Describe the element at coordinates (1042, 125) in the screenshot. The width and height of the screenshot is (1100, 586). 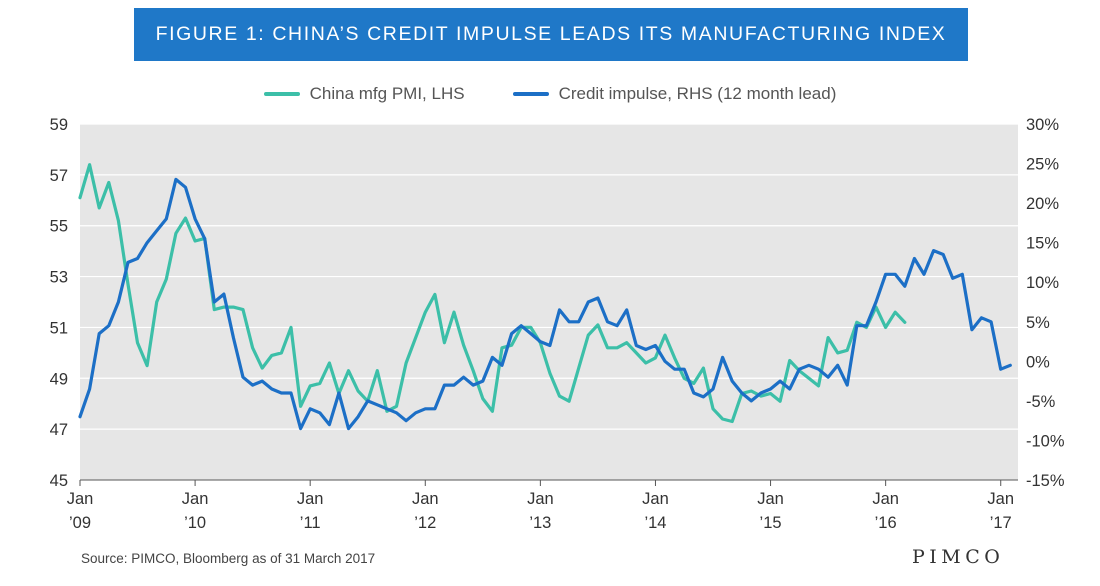
I see `y-right-tick-label-9: 30%` at that location.